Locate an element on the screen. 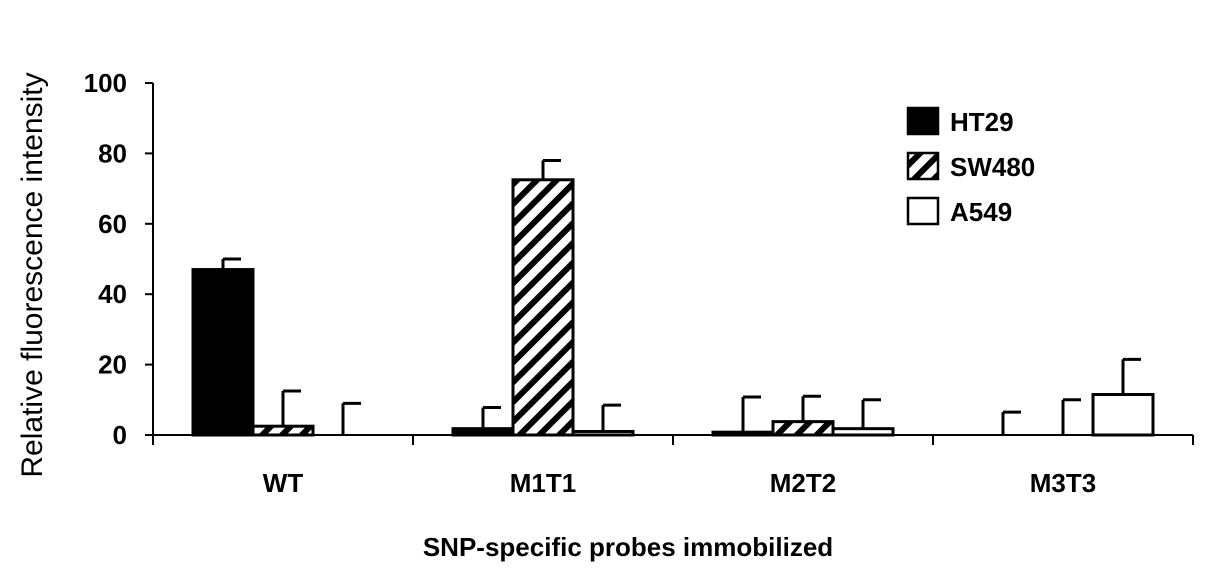  bar-ht29-wt is located at coordinates (223, 352).